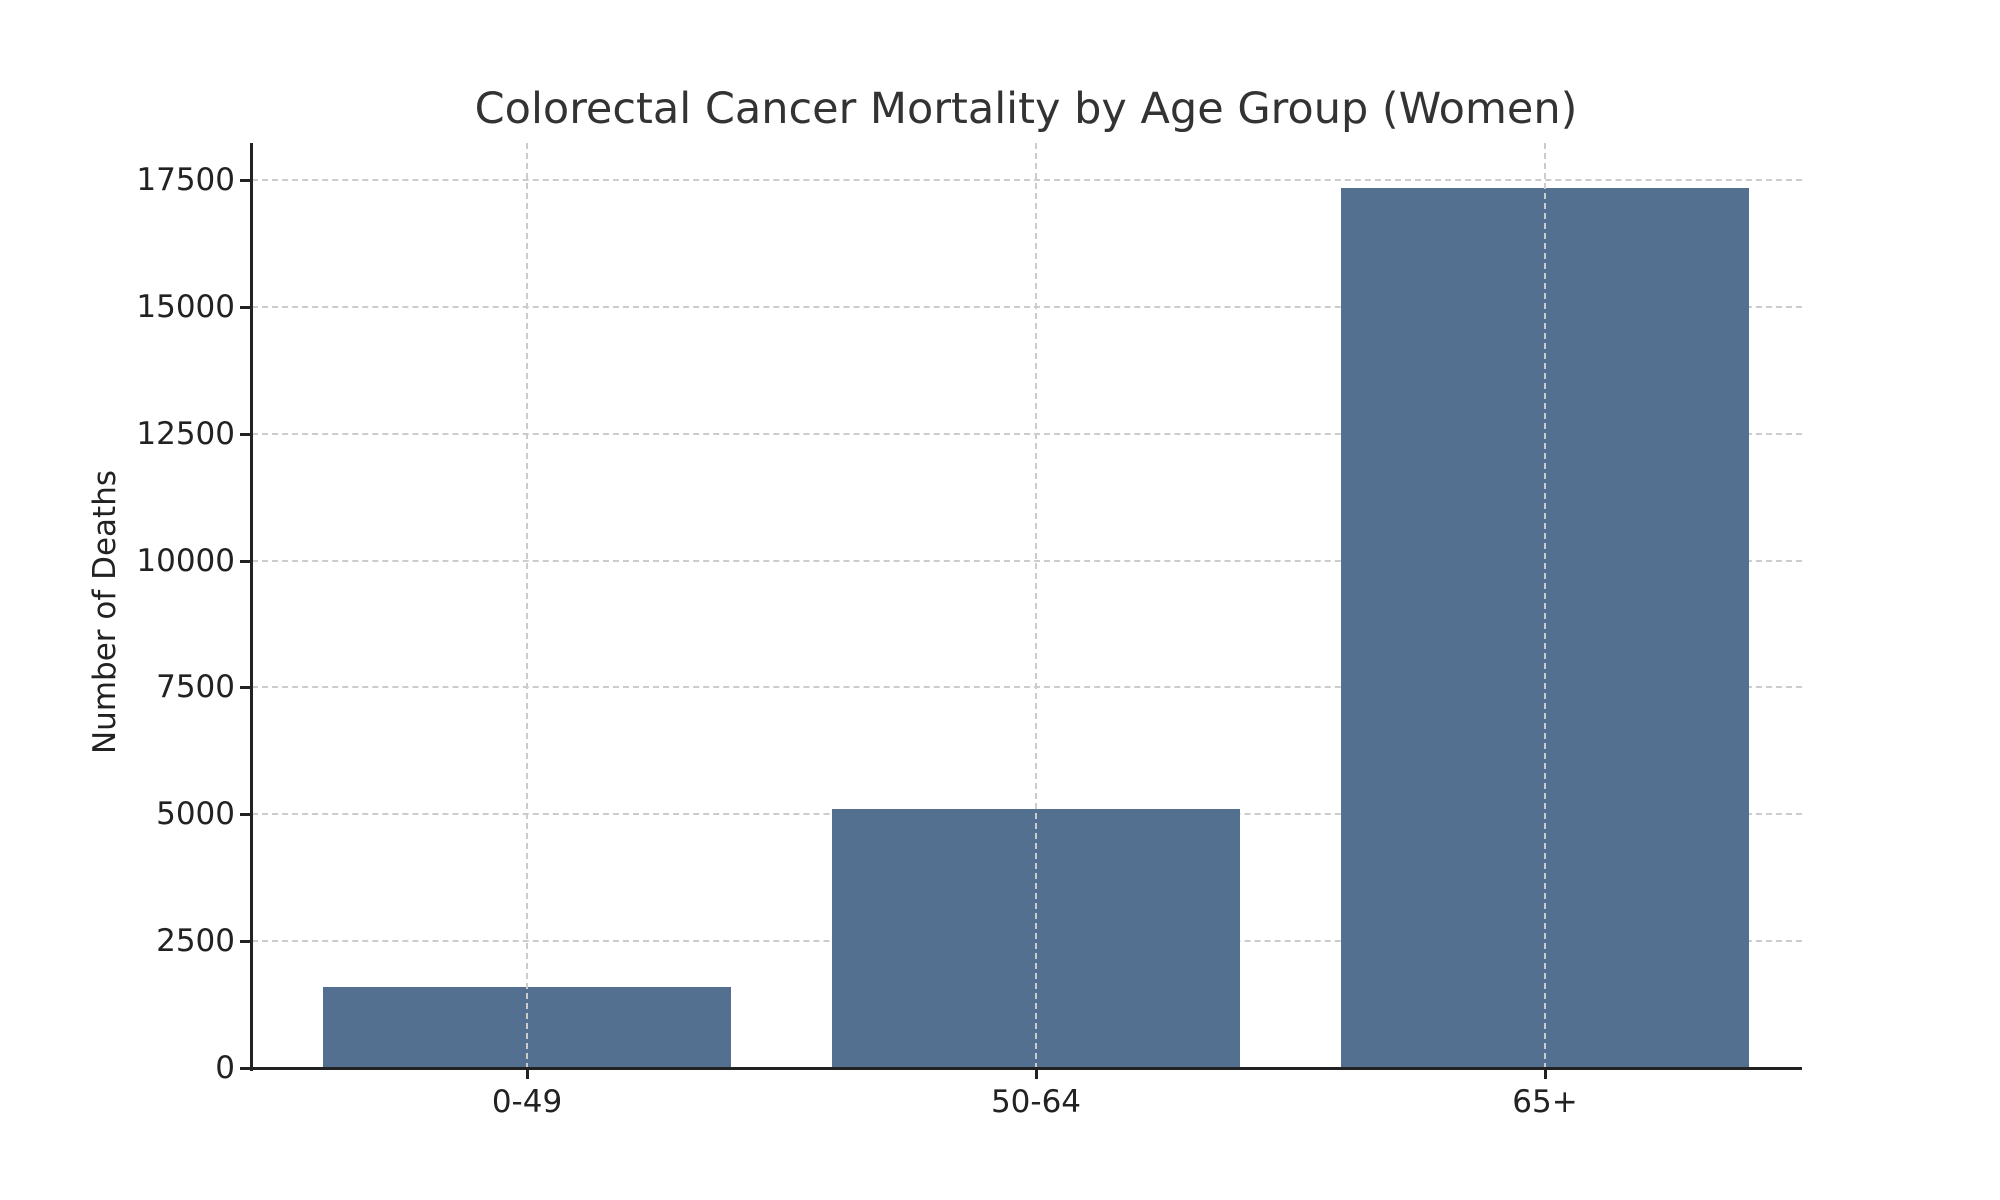  Describe the element at coordinates (1545, 1102) in the screenshot. I see `x-tick-label: 65+` at that location.